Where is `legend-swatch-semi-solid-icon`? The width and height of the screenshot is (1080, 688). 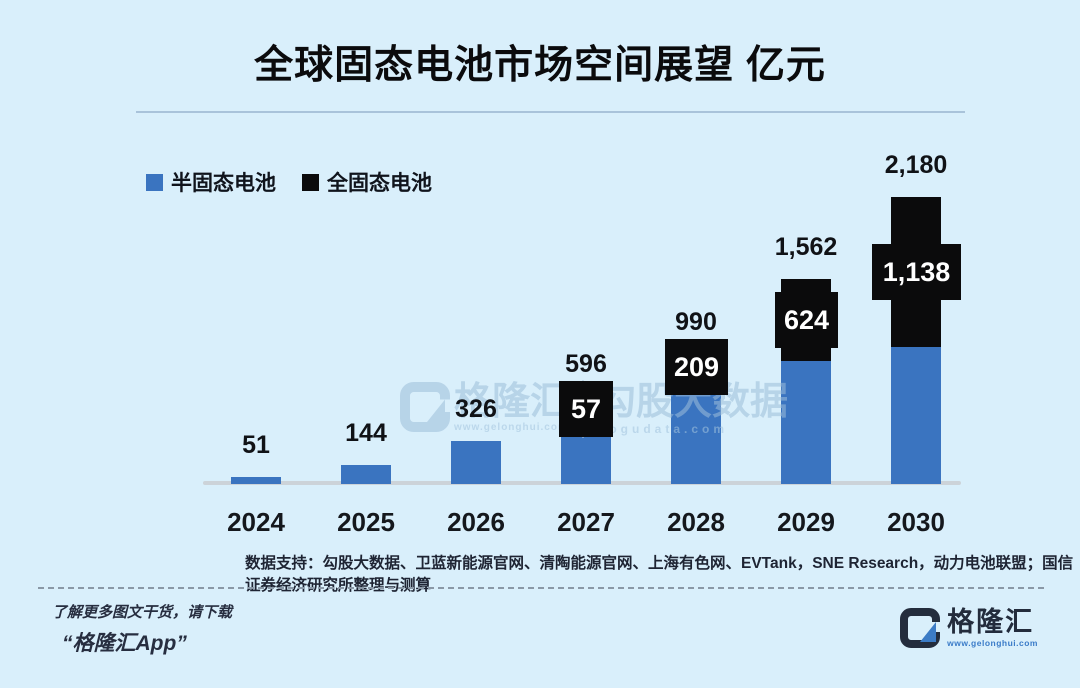 legend-swatch-semi-solid-icon is located at coordinates (154, 182).